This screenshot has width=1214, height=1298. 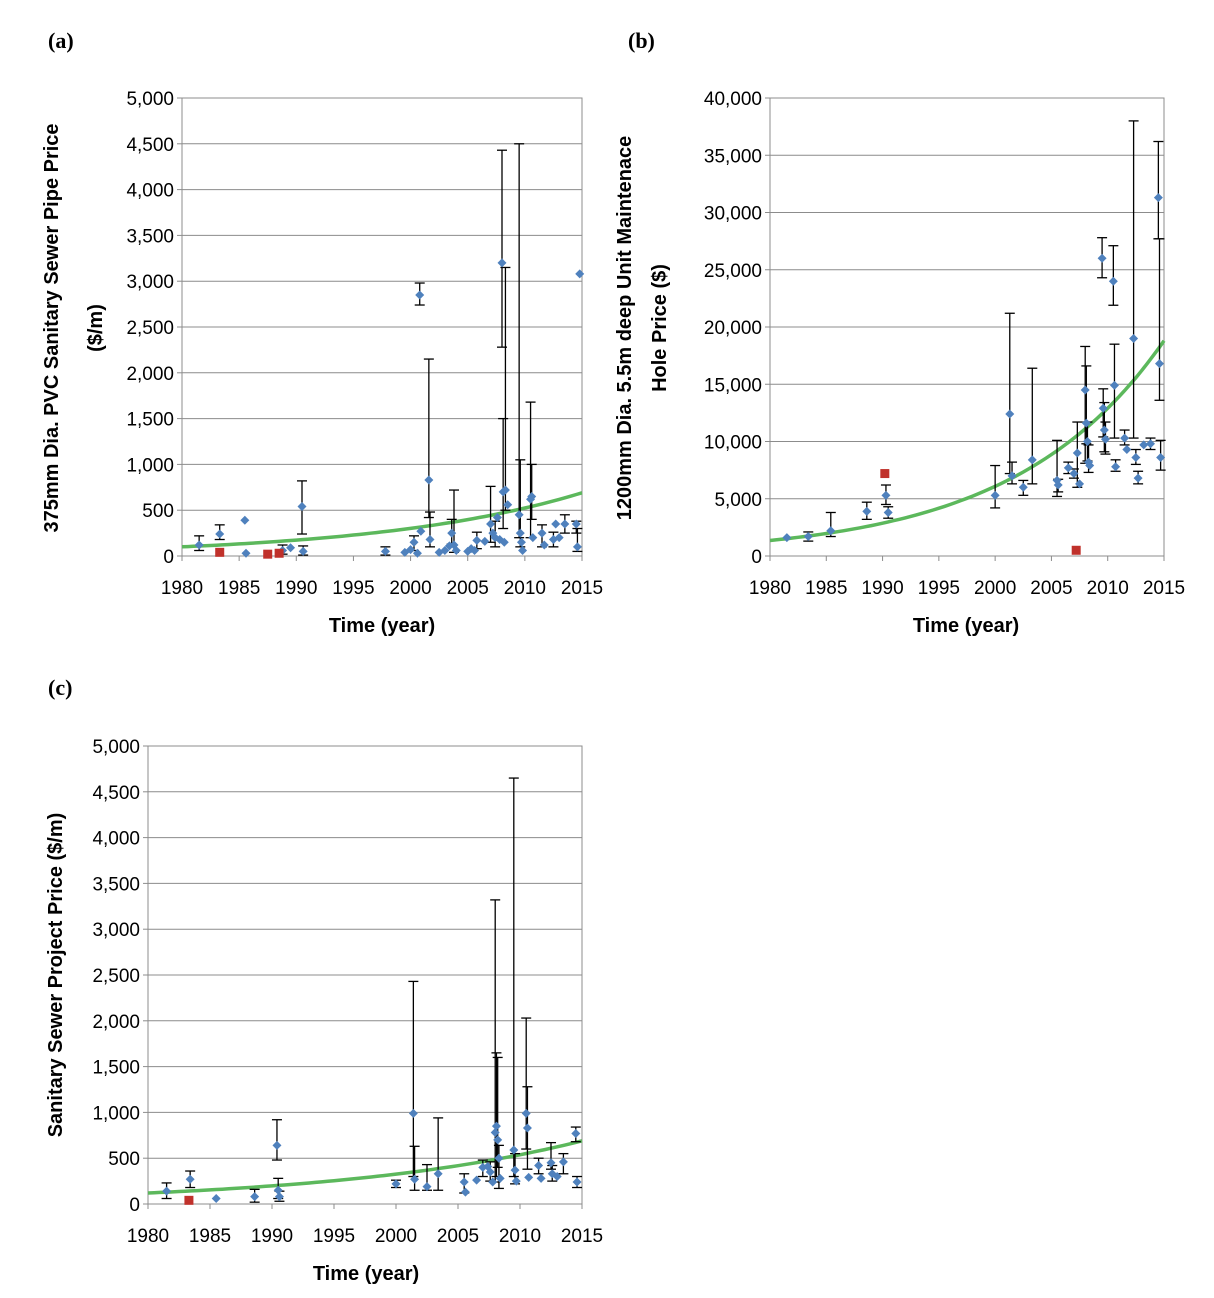 I want to click on x-tick-label: 1980, so click(x=182, y=588).